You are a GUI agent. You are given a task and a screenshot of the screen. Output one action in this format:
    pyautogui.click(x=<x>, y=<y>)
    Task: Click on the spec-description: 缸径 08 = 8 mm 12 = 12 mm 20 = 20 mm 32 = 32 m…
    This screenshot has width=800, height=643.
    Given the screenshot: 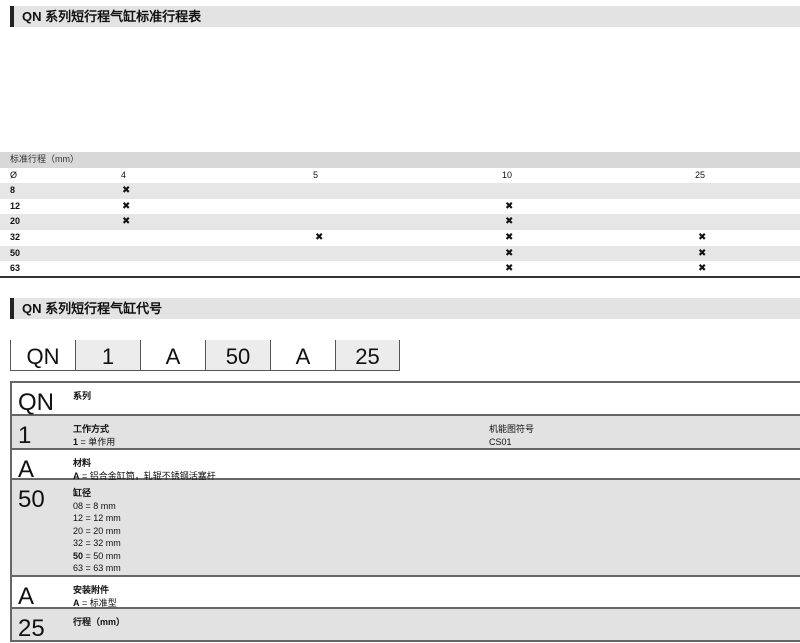 What is the action you would take?
    pyautogui.click(x=97, y=531)
    